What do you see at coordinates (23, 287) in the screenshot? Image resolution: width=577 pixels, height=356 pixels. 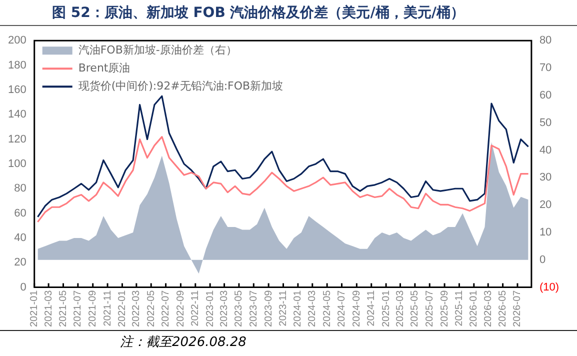 I see `y-tick-label: 0` at bounding box center [23, 287].